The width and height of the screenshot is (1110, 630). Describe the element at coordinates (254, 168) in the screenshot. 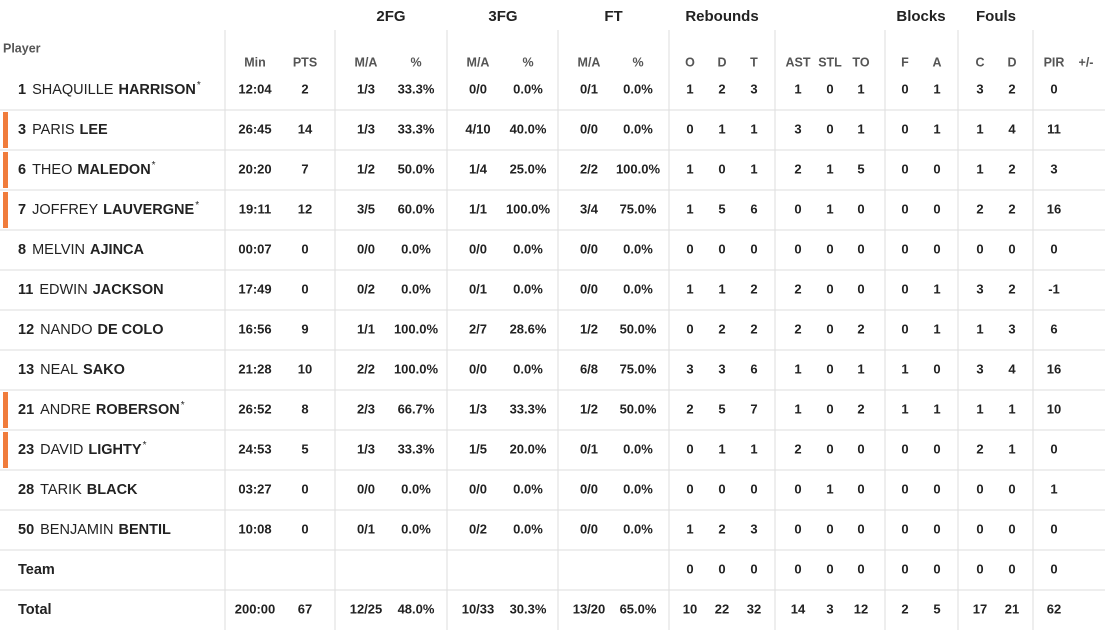

I see `stat-cell: 20:20` at that location.